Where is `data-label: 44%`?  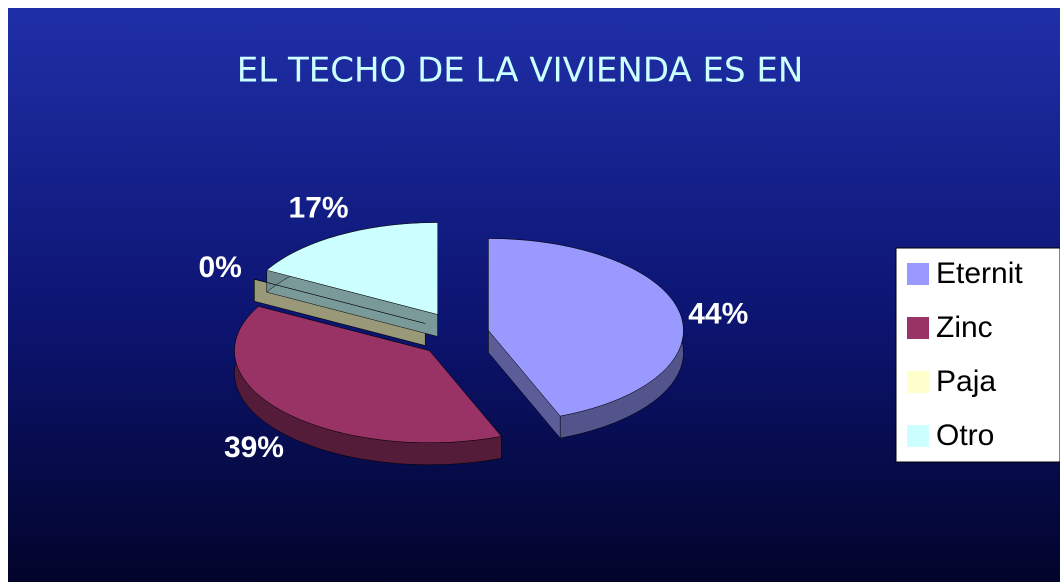
data-label: 44% is located at coordinates (718, 313).